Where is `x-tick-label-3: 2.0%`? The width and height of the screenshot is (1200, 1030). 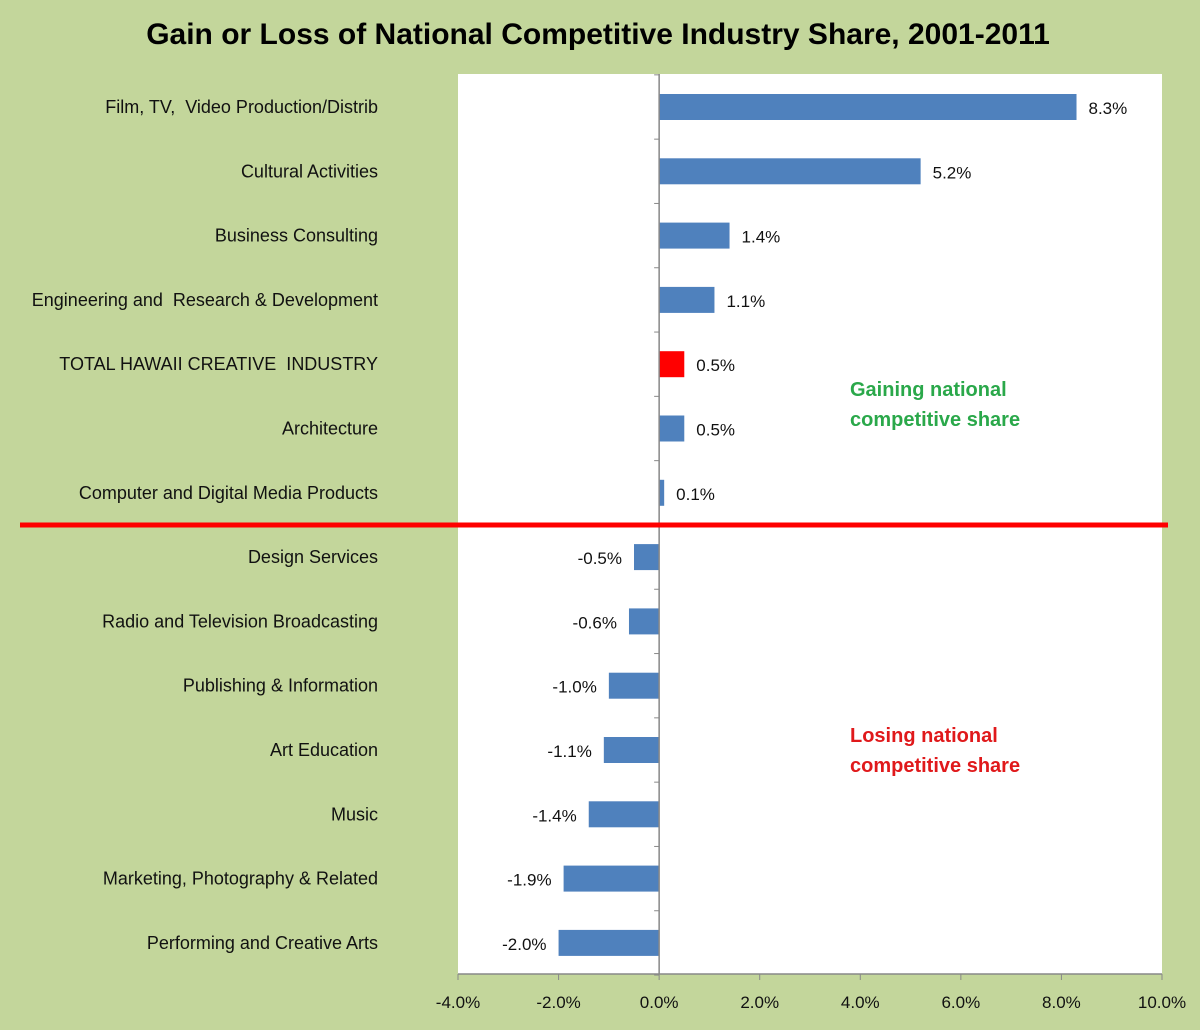 x-tick-label-3: 2.0% is located at coordinates (759, 1002).